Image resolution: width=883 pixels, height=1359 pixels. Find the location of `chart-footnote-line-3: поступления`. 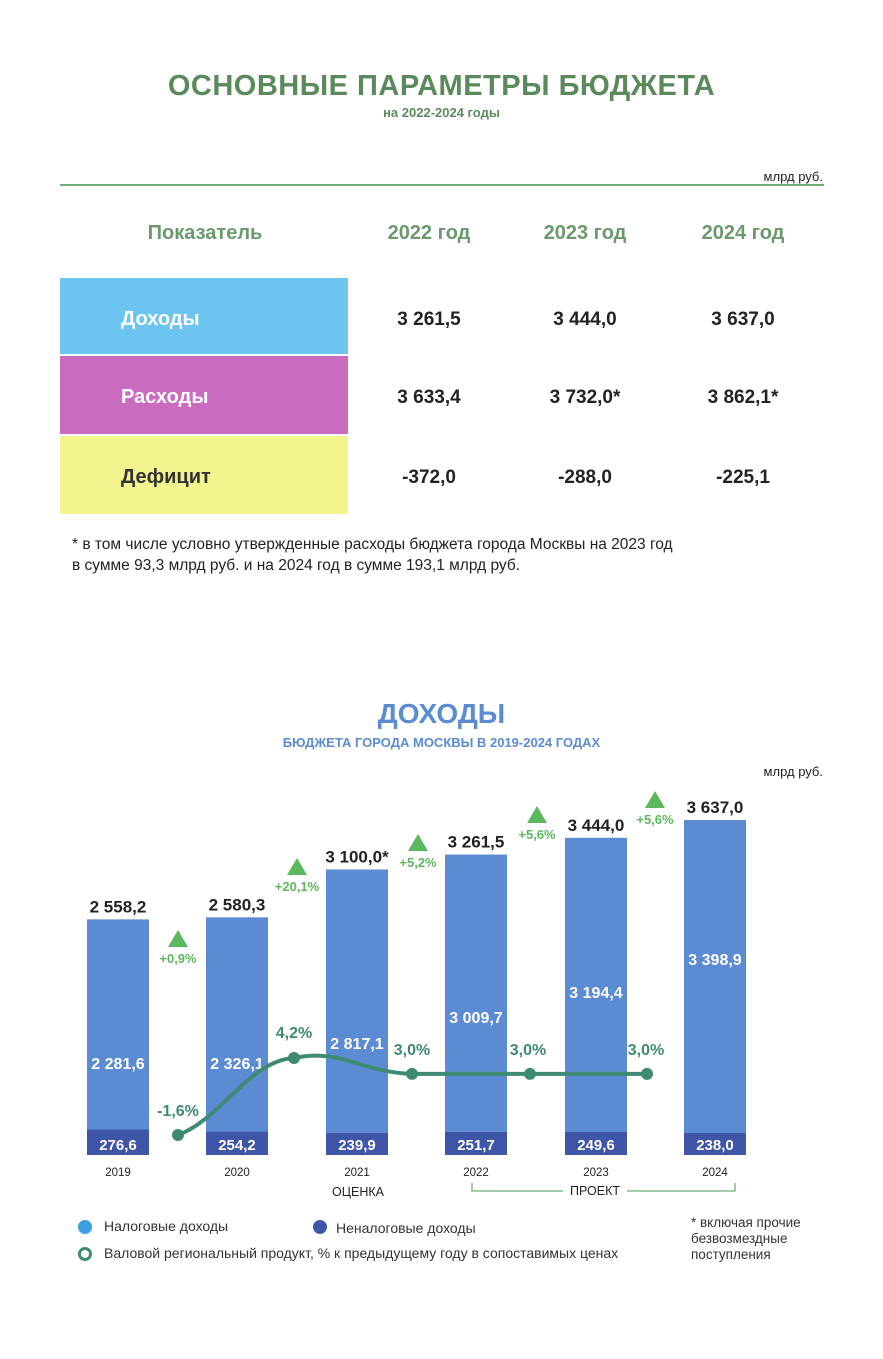

chart-footnote-line-3: поступления is located at coordinates (731, 1254).